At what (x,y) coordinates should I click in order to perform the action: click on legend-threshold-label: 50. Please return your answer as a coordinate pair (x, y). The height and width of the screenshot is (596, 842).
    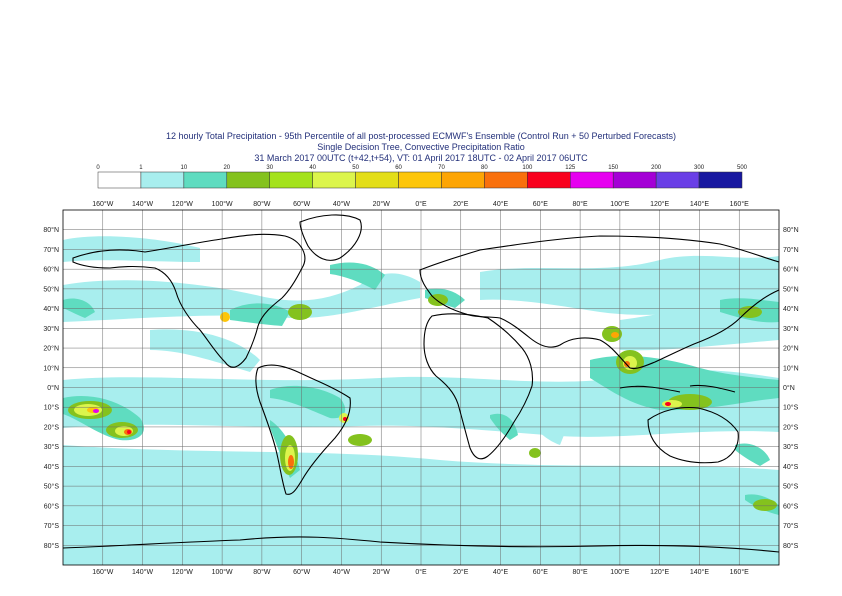
    Looking at the image, I should click on (355, 168).